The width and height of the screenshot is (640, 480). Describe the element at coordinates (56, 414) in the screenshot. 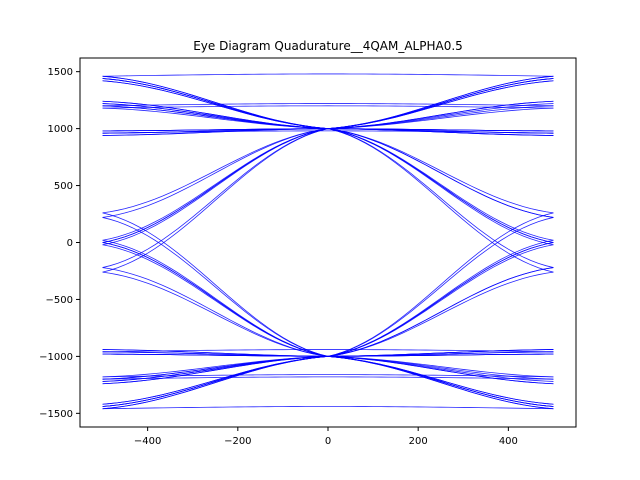

I see `y-tick-label: −1500` at that location.